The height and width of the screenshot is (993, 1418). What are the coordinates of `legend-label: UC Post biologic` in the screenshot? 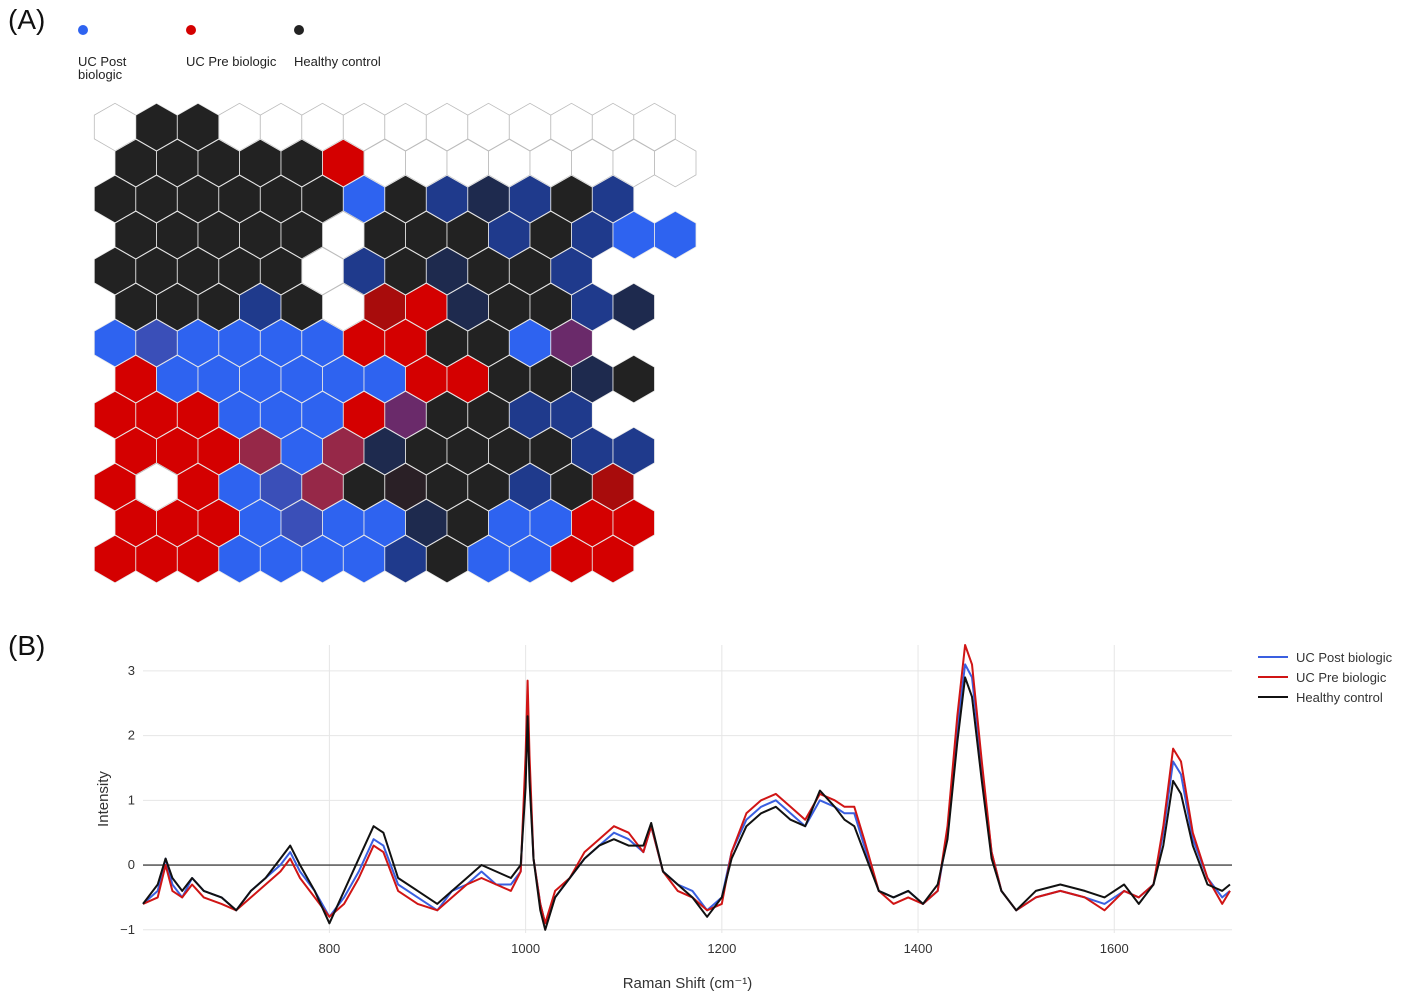 It's located at (1344, 657).